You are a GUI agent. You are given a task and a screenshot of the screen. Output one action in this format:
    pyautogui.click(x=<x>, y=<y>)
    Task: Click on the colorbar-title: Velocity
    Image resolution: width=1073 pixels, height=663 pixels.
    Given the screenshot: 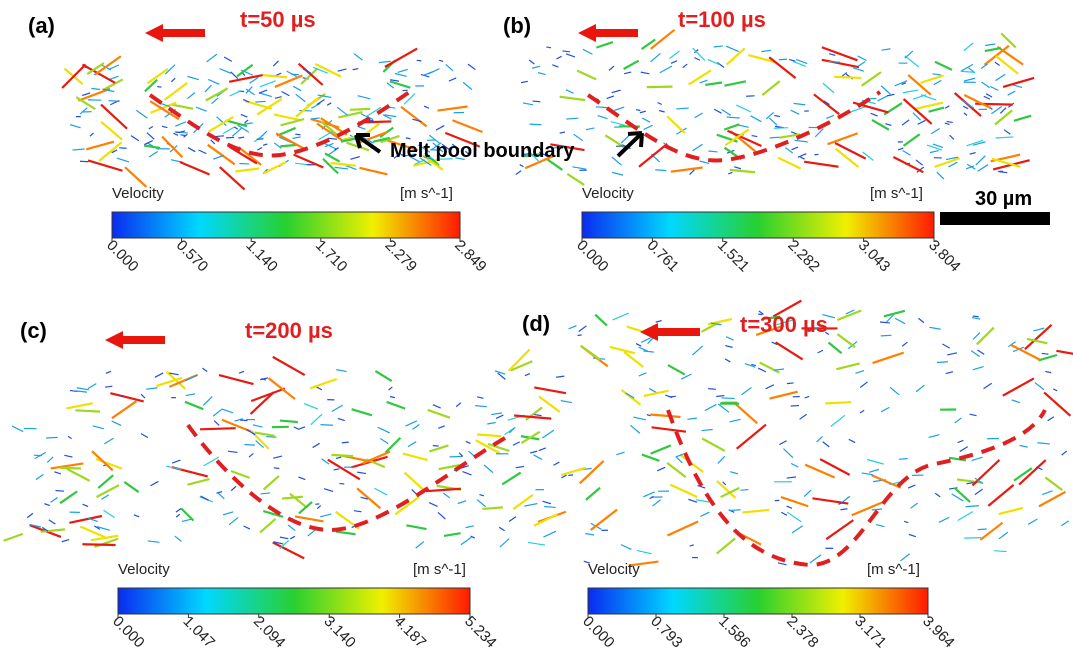 What is the action you would take?
    pyautogui.click(x=614, y=569)
    